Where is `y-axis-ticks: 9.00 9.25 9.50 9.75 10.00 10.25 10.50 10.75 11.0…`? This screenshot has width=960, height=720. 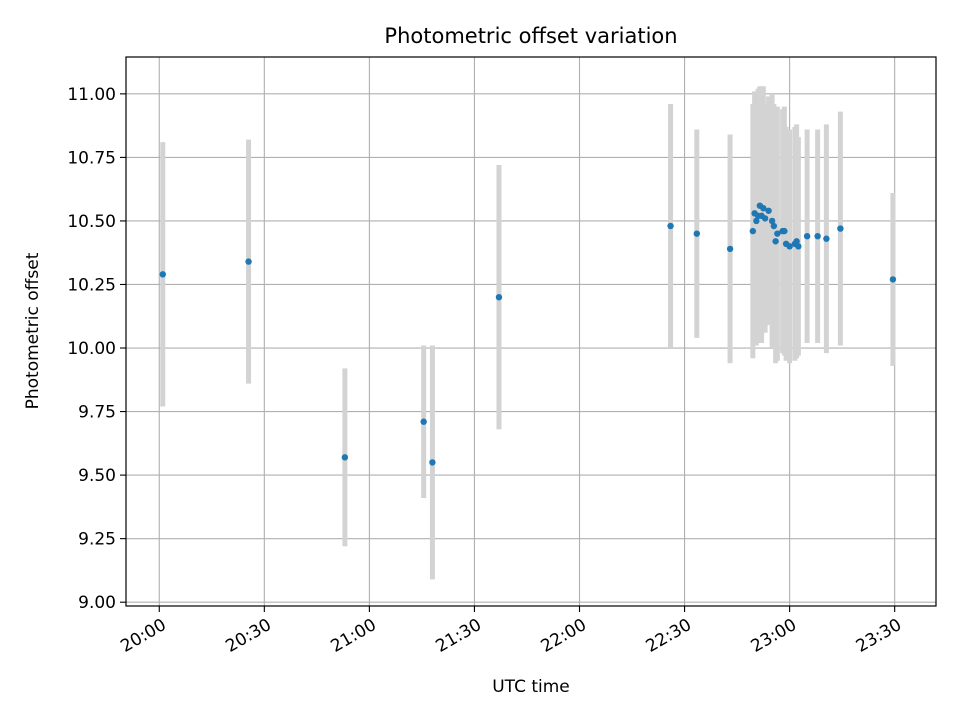 y-axis-ticks: 9.00 9.25 9.50 9.75 10.00 10.25 10.50 10.75 11.0… is located at coordinates (96, 349).